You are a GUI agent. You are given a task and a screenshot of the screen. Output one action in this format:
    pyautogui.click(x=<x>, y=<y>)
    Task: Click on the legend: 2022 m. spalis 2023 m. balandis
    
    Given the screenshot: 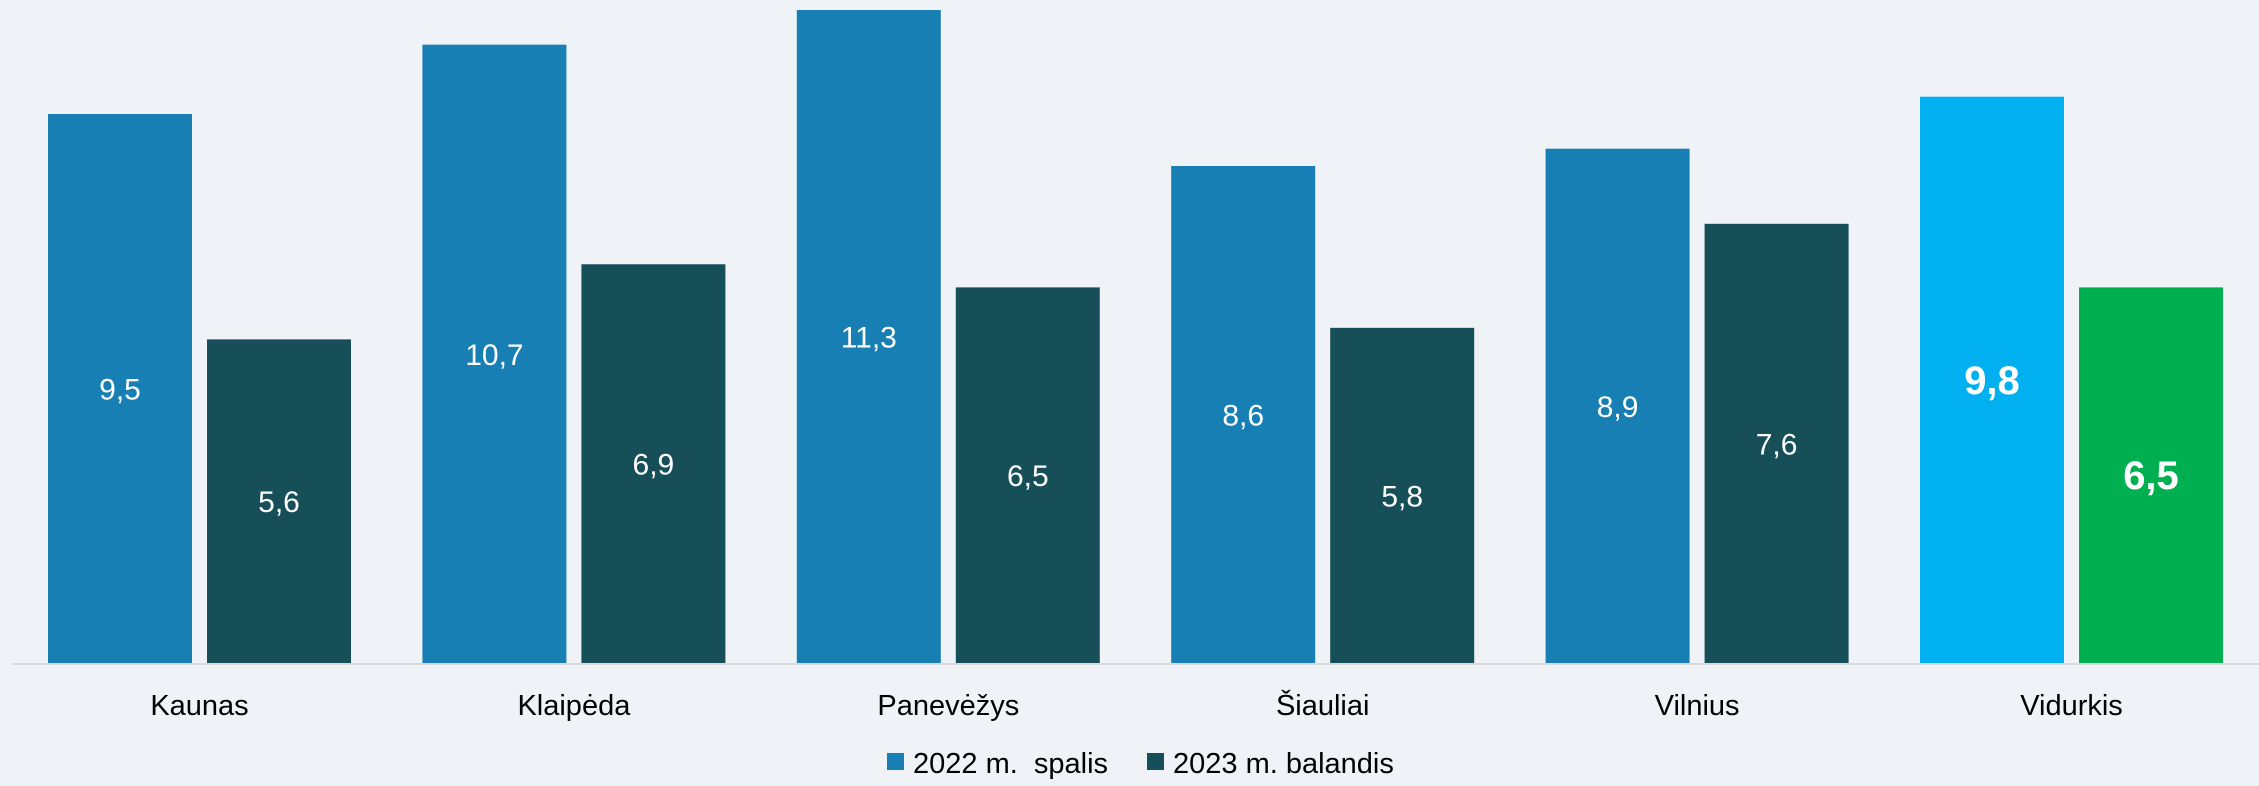 What is the action you would take?
    pyautogui.click(x=1140, y=764)
    